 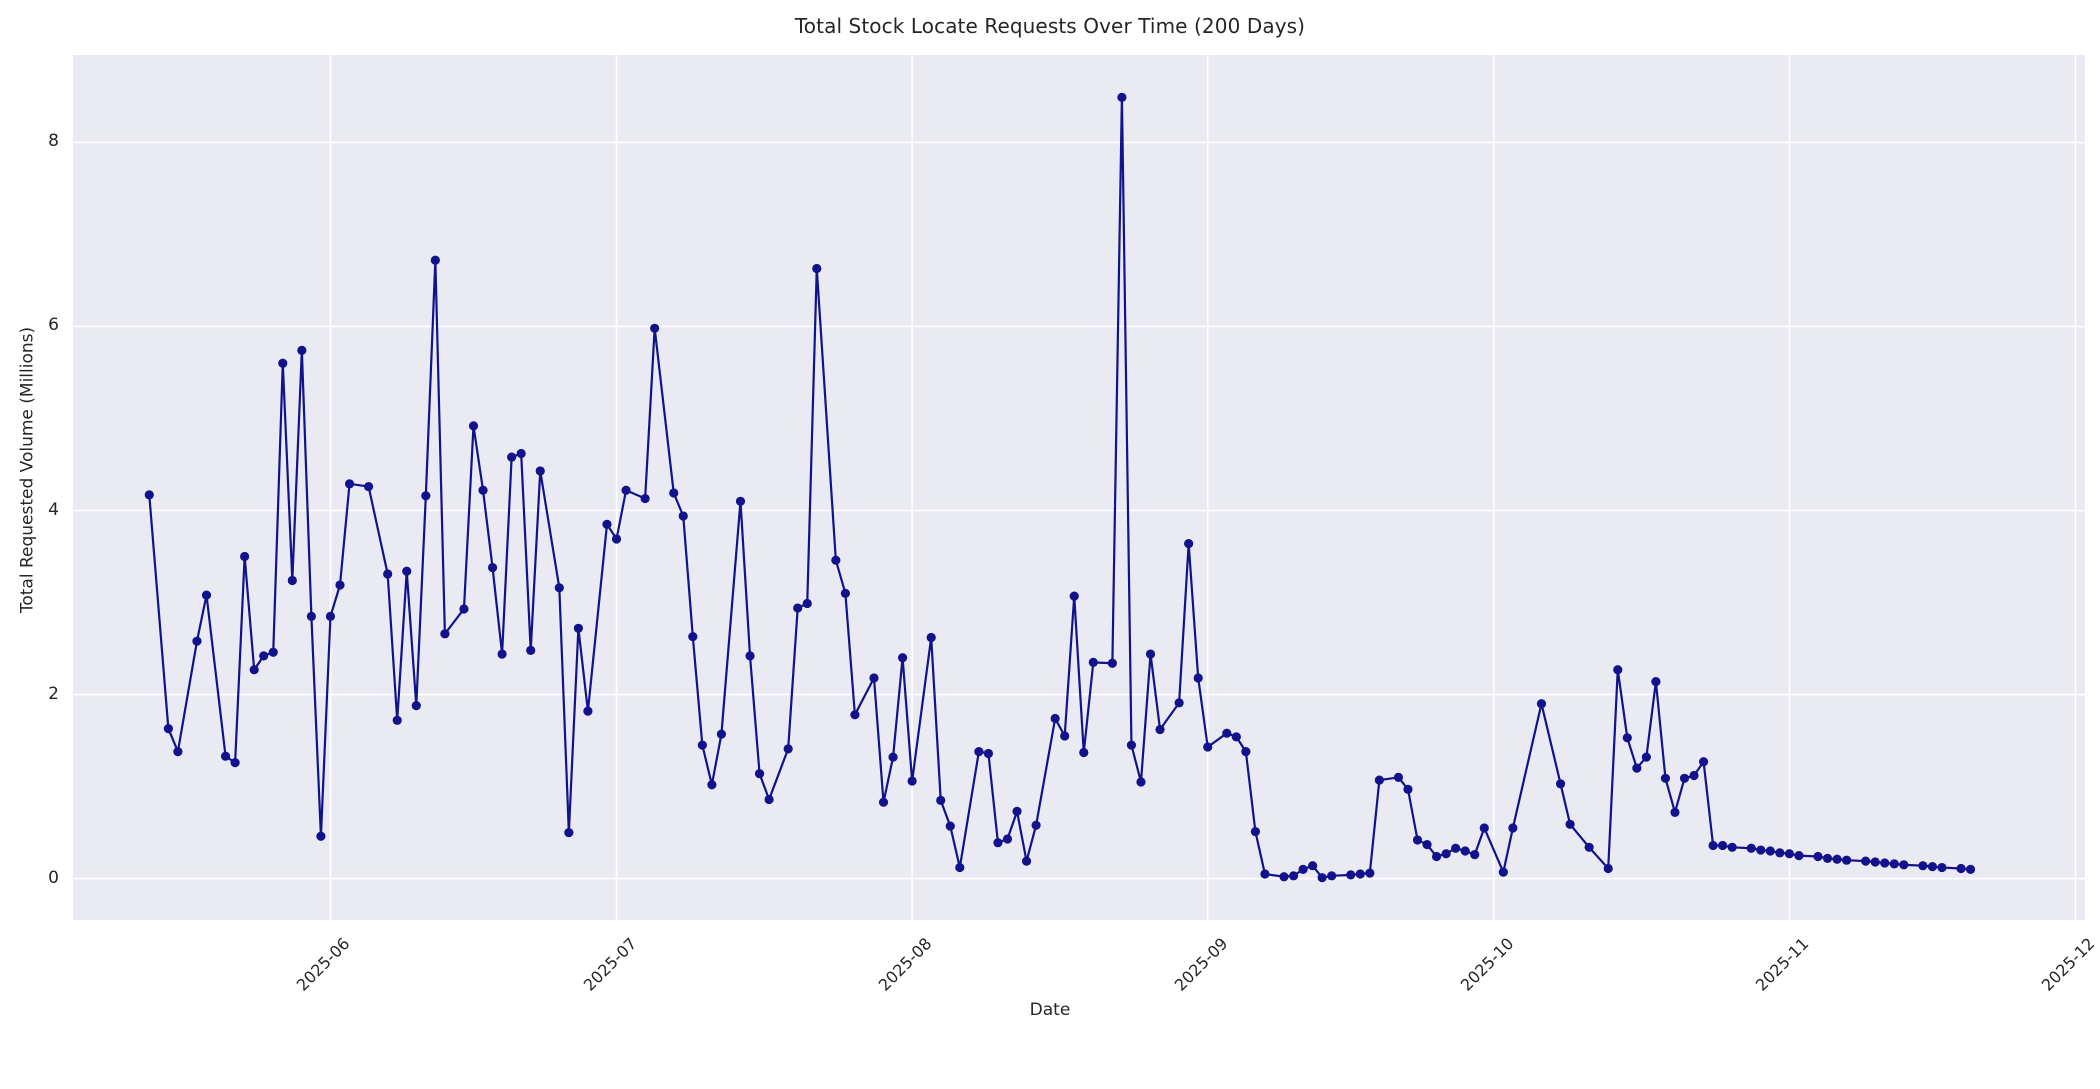 I want to click on x-axis-label: Date, so click(x=1050, y=1010).